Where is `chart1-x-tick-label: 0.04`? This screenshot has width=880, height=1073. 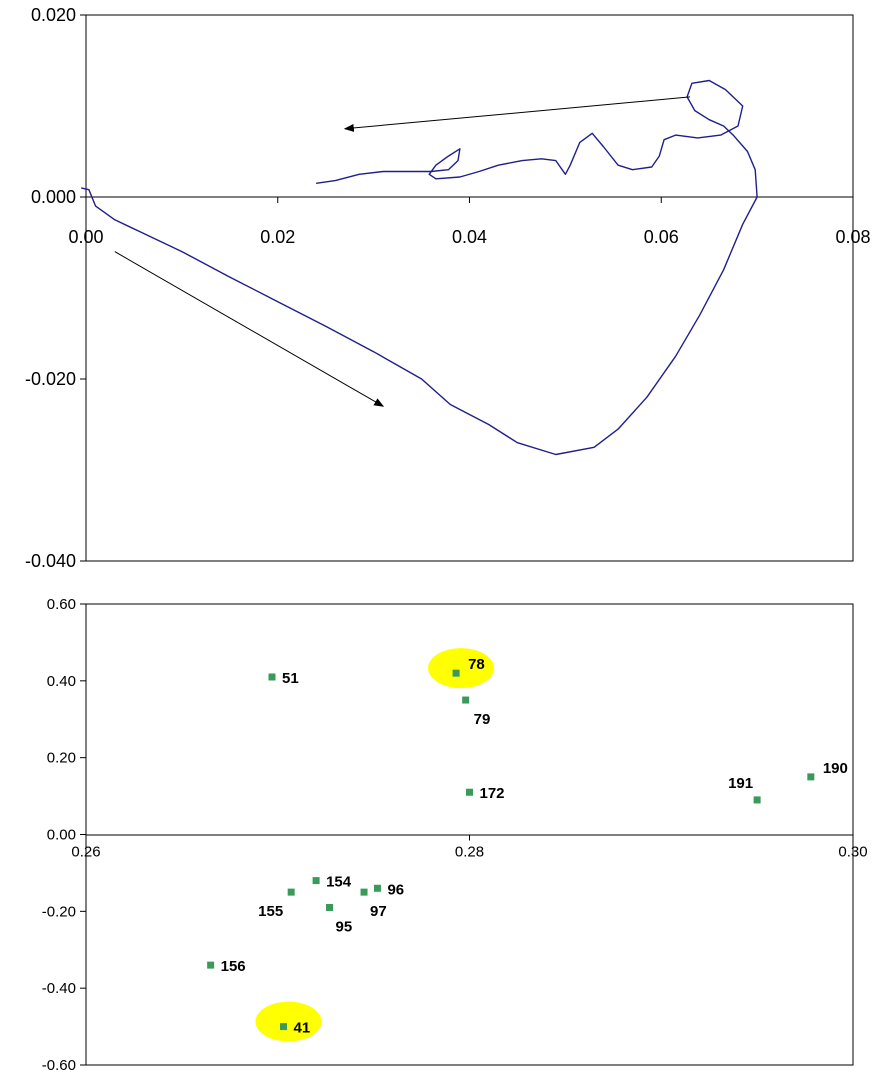 chart1-x-tick-label: 0.04 is located at coordinates (469, 237).